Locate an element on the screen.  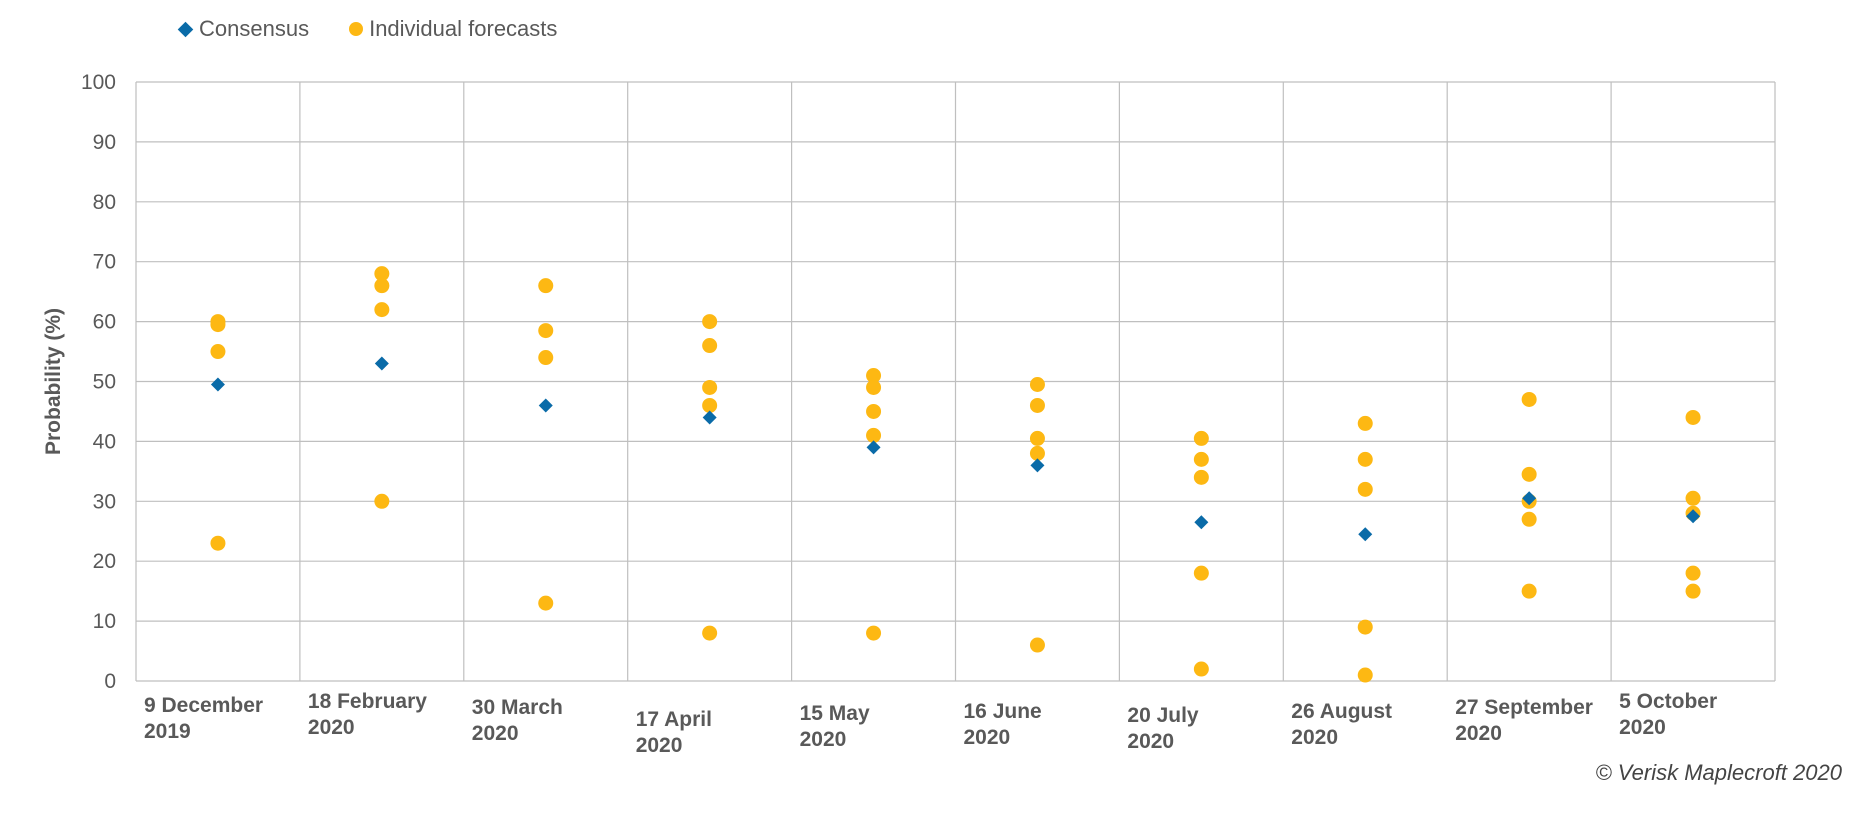
x-tick-label: 15 May is located at coordinates (835, 713).